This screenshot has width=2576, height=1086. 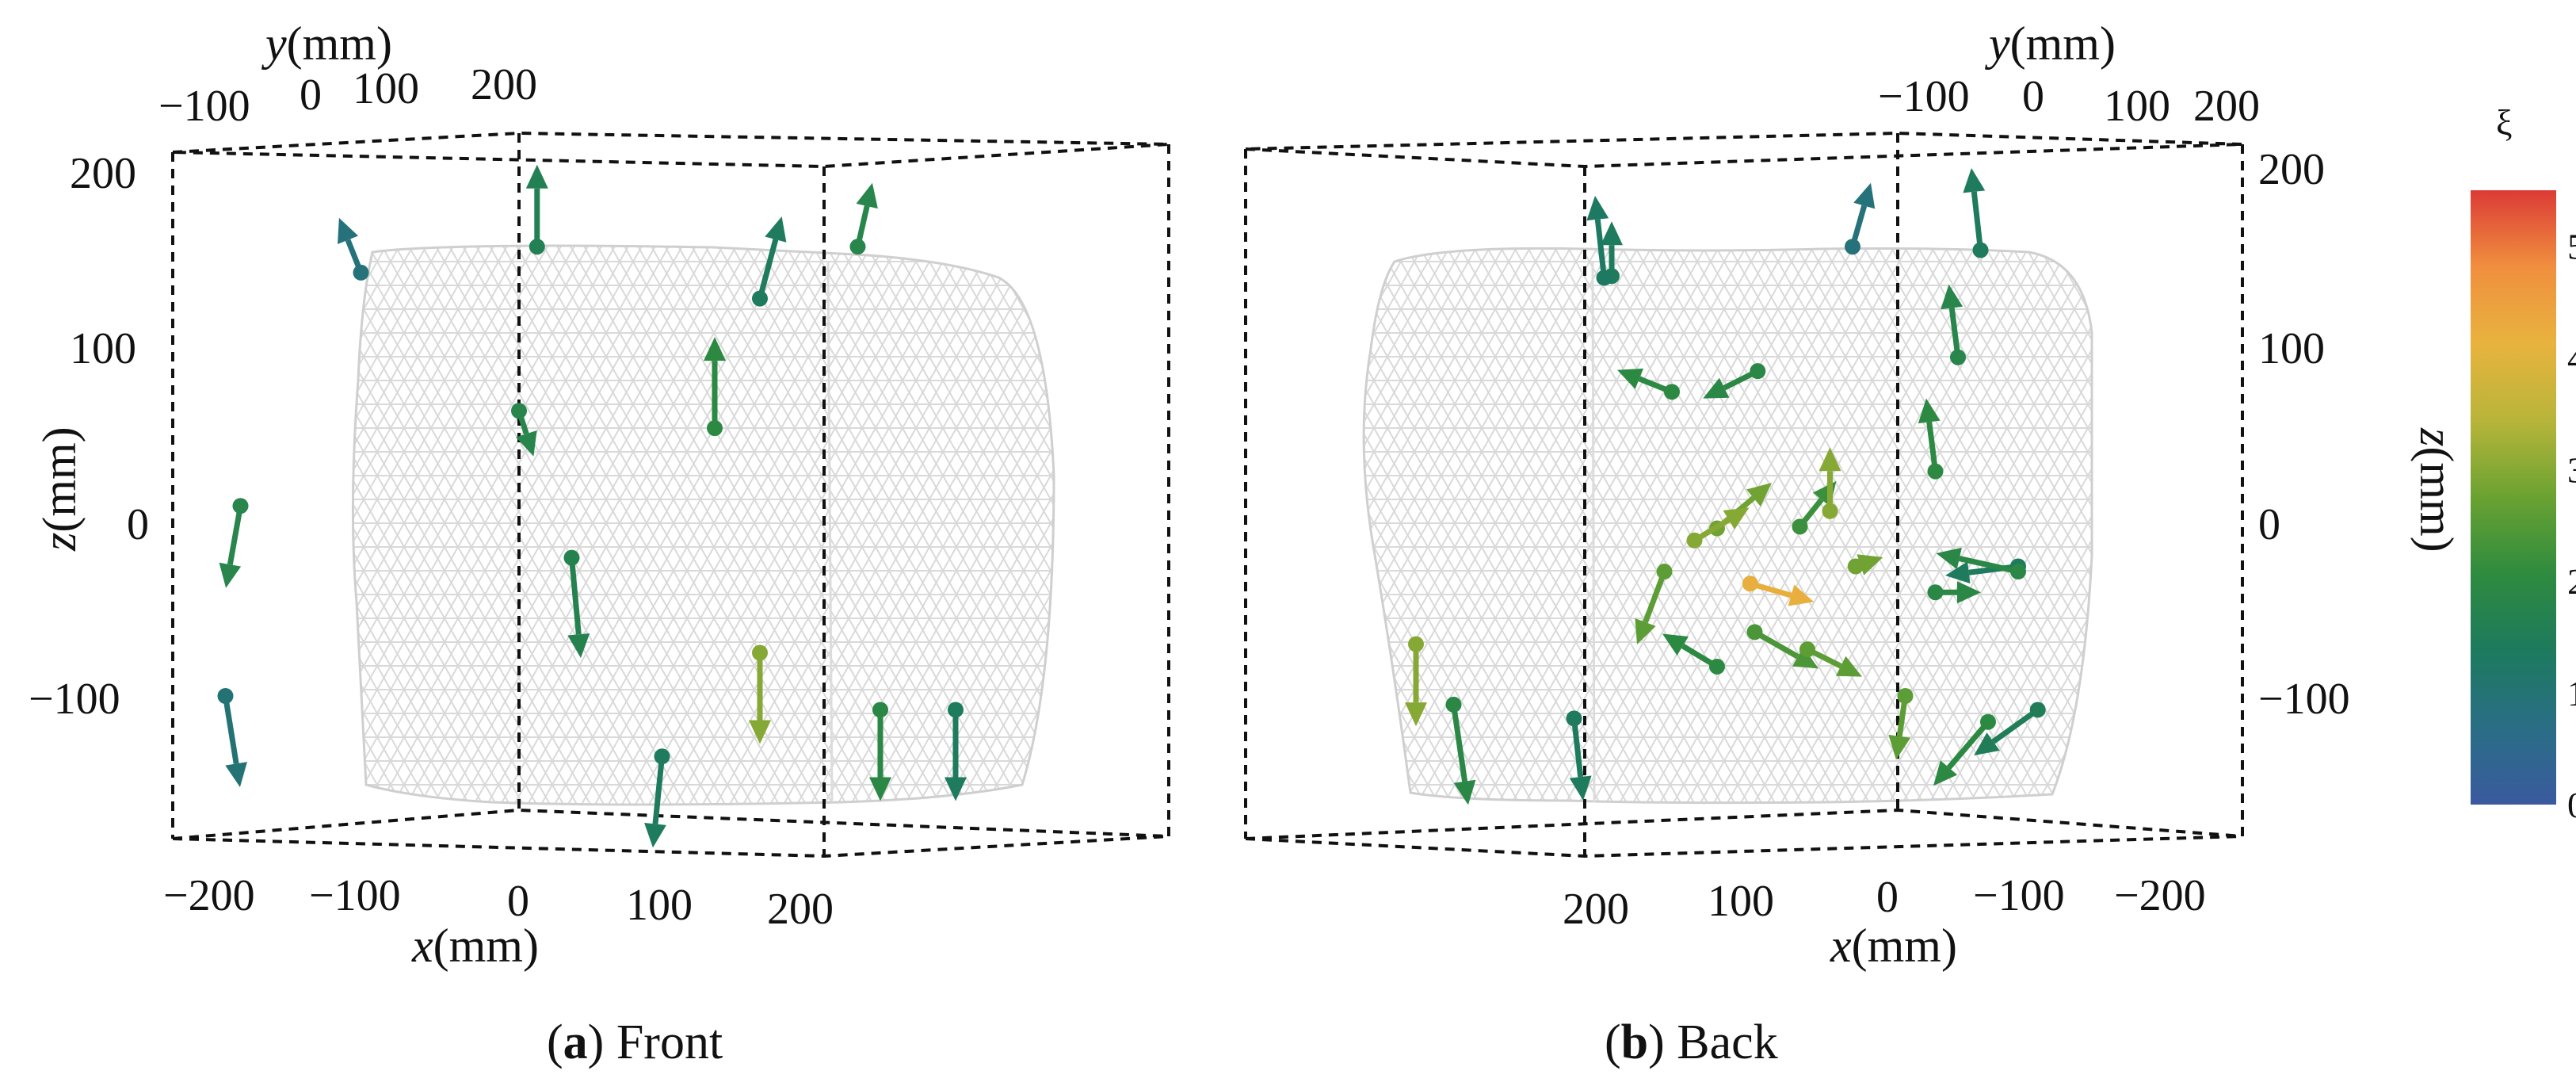 I want to click on z-axis-label: z(mm), so click(x=59, y=489).